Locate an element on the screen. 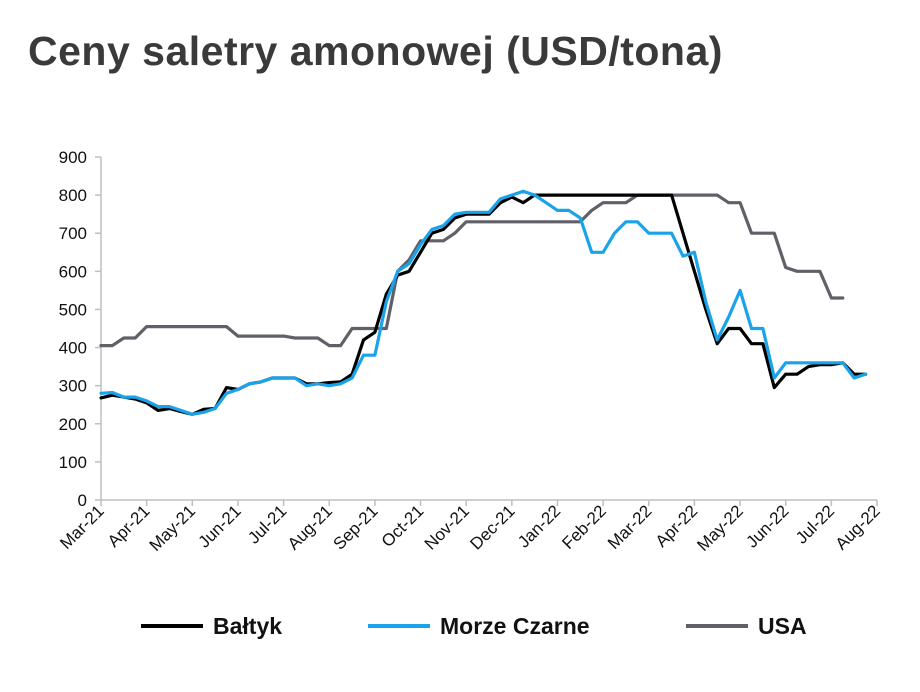  y-tick-label: 300 is located at coordinates (73, 386).